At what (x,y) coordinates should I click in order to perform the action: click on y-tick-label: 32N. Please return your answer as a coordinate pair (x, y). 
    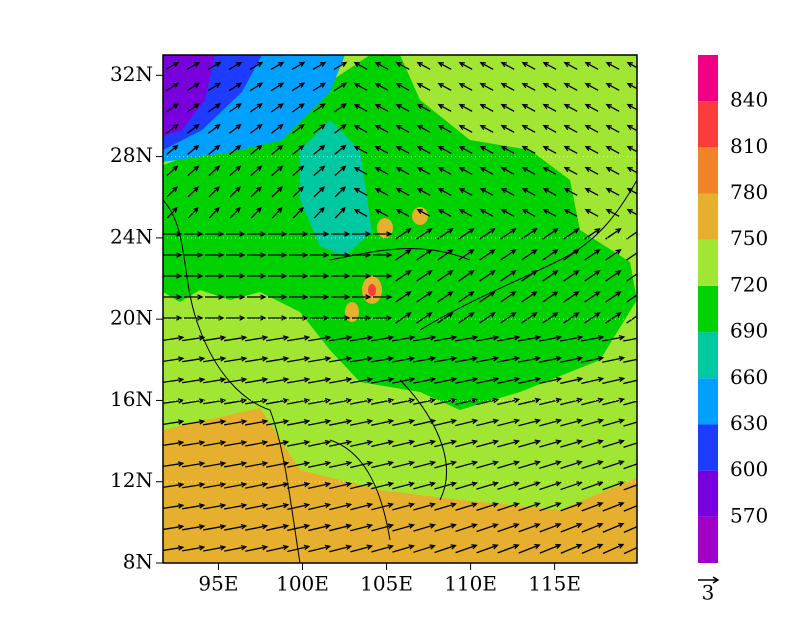
    Looking at the image, I should click on (131, 74).